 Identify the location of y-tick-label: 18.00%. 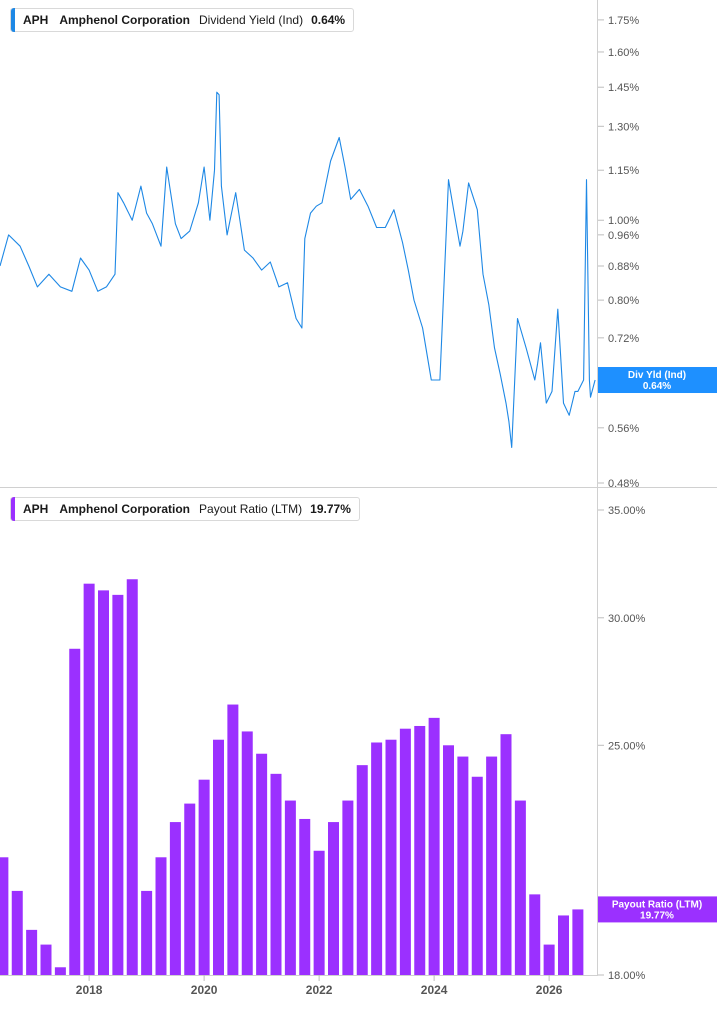
(627, 976).